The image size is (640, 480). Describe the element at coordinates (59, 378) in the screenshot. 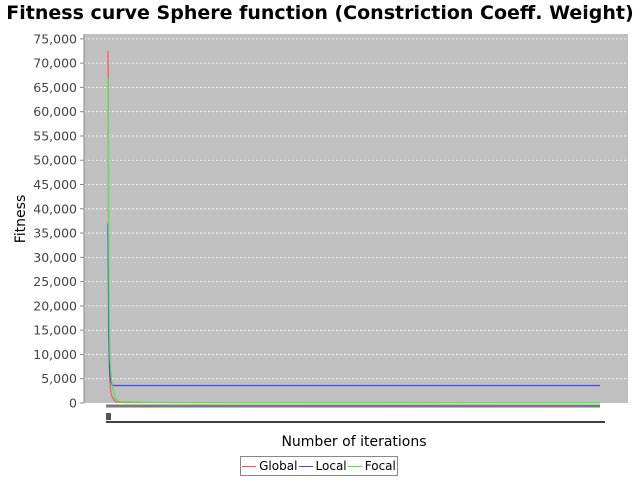

I see `y-tick-label: 5,000` at that location.